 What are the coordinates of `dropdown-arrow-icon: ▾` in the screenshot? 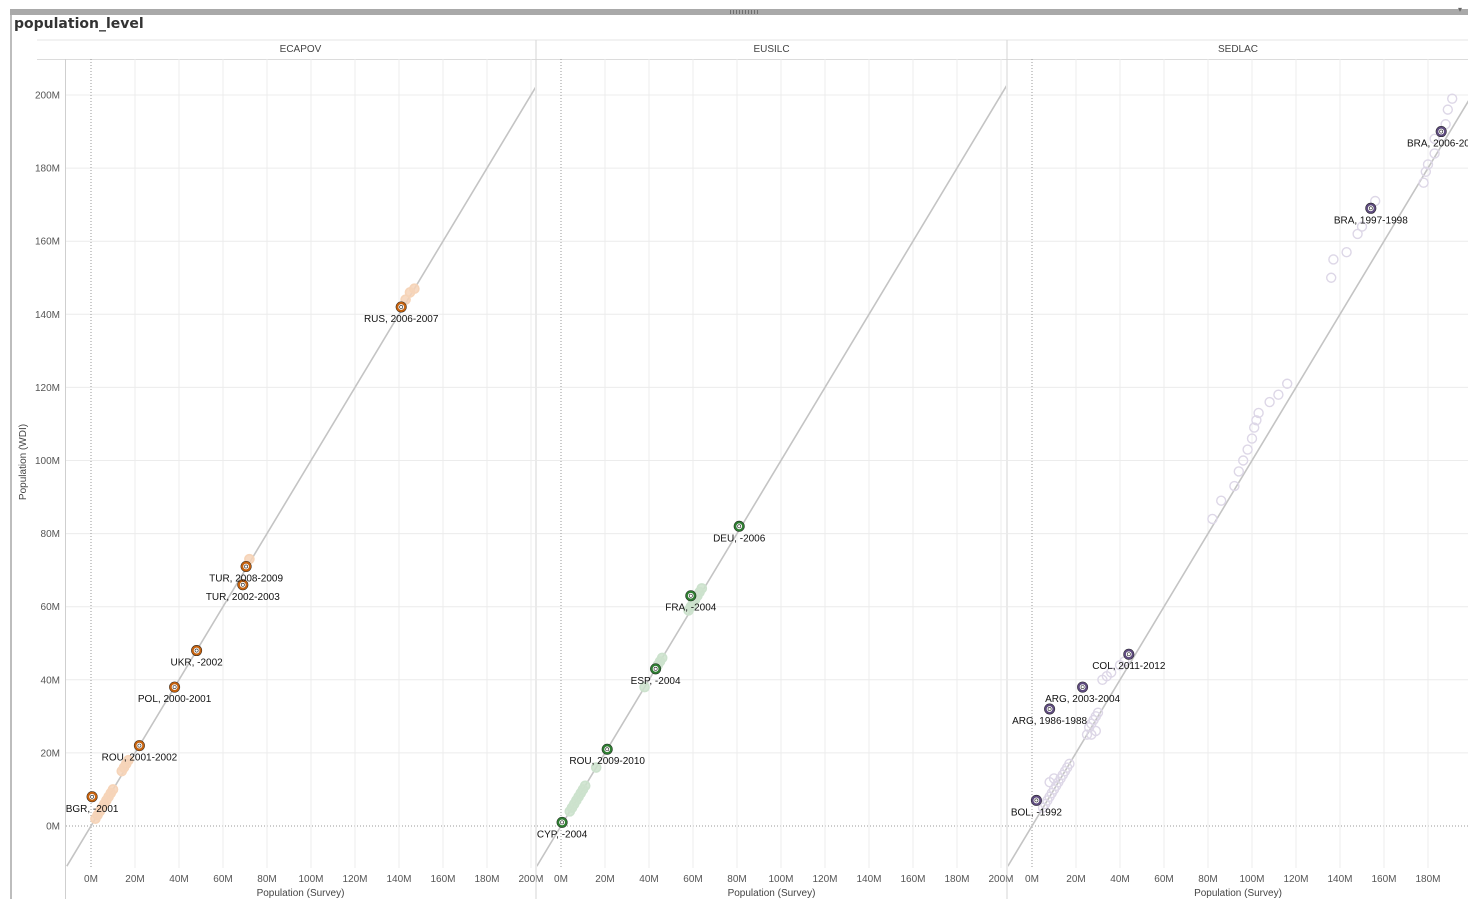 It's located at (1459, 9).